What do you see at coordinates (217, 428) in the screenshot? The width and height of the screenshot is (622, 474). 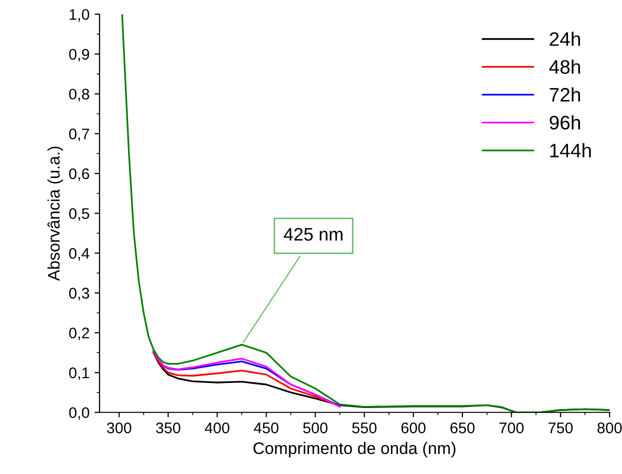 I see `x-tick-label: 400` at bounding box center [217, 428].